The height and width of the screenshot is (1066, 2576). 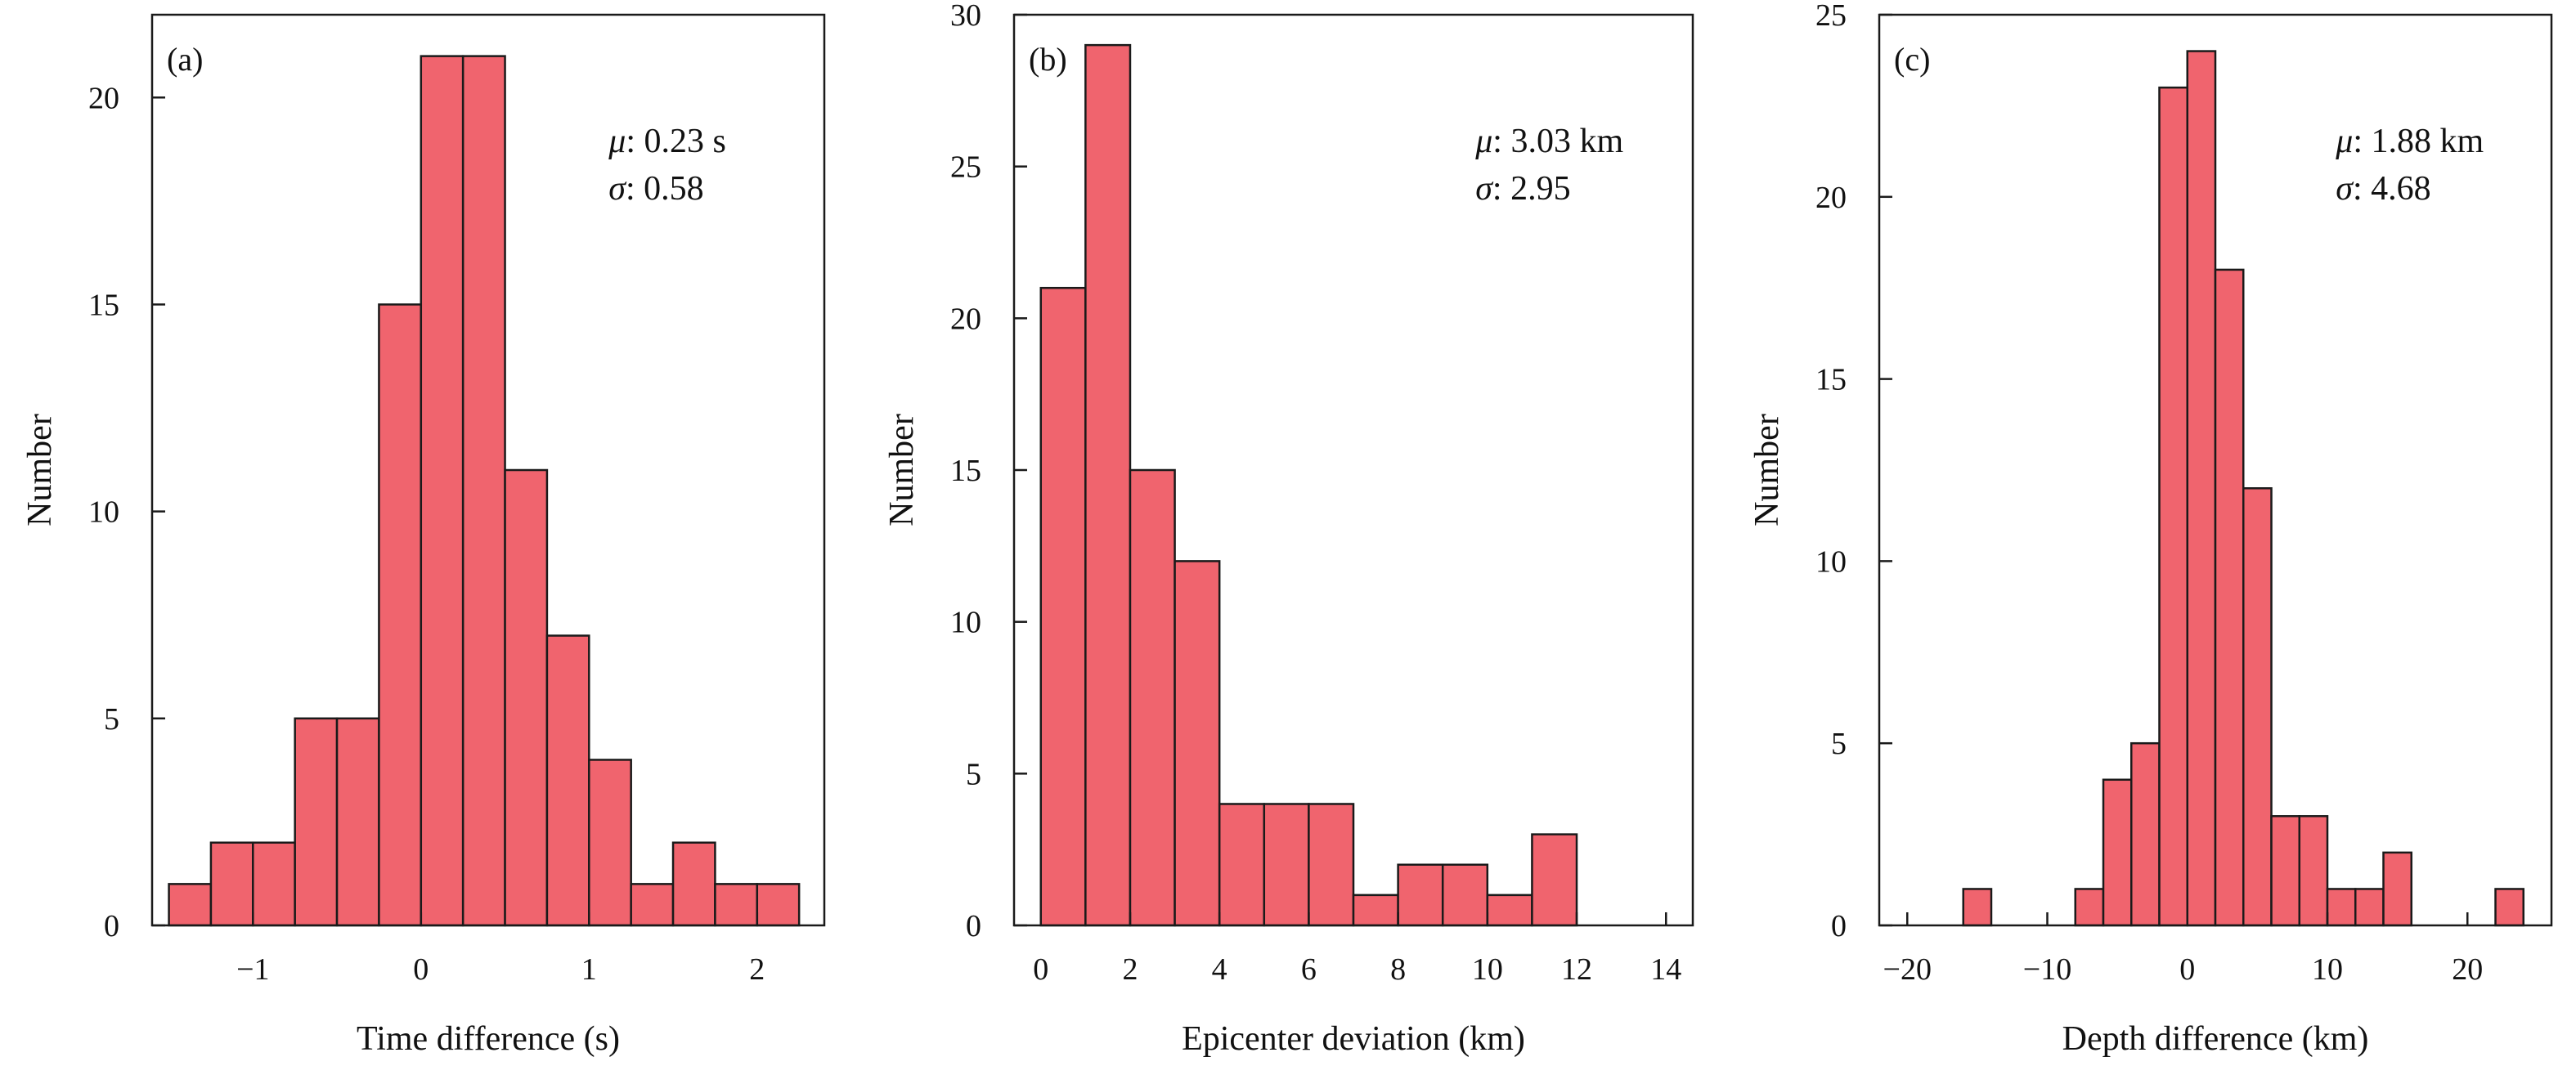 I want to click on panel-label: (c), so click(x=1912, y=59).